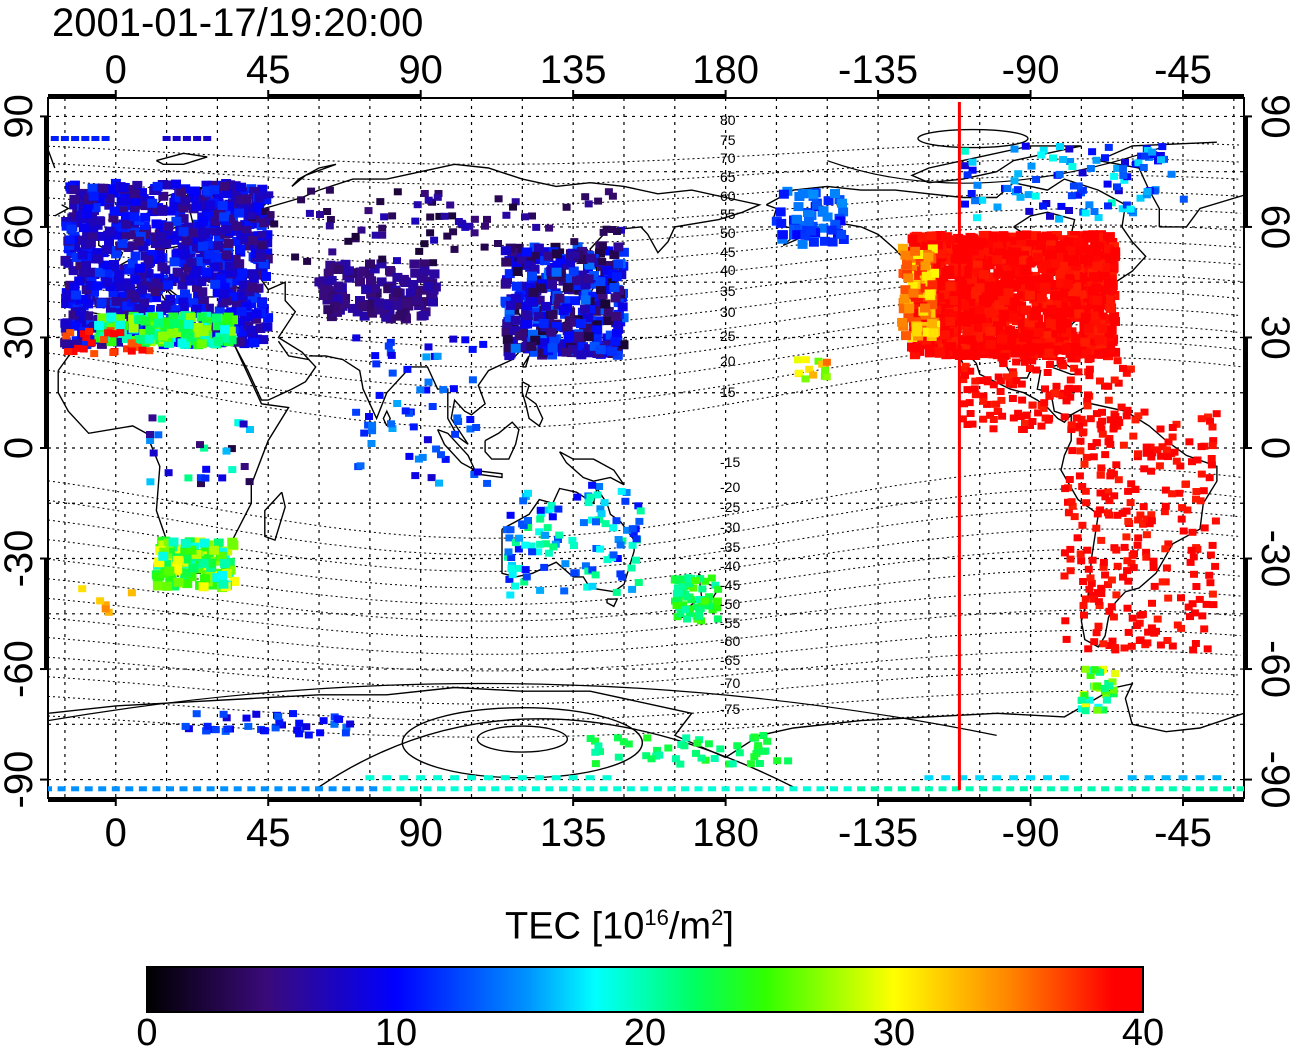 The image size is (1292, 1057). What do you see at coordinates (644, 706) in the screenshot?
I see `magnetic-latitude-line` at bounding box center [644, 706].